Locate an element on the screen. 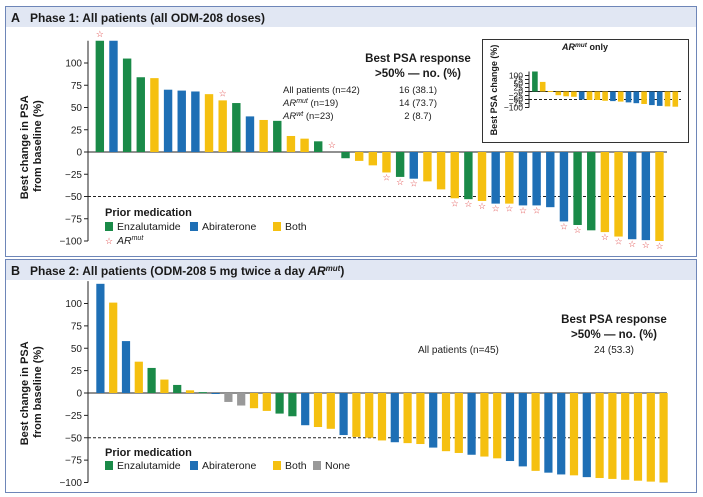  response-row-value: 2 (8.7) is located at coordinates (417, 116).